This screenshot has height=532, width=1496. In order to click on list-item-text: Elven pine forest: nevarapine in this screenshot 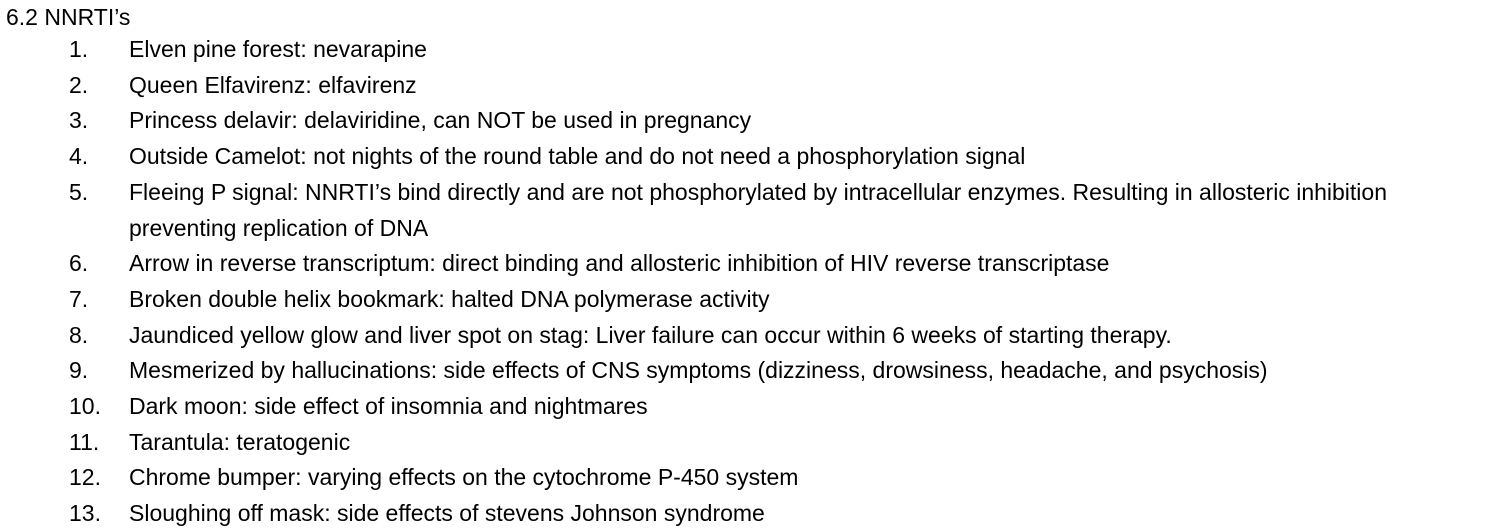, I will do `click(278, 49)`.